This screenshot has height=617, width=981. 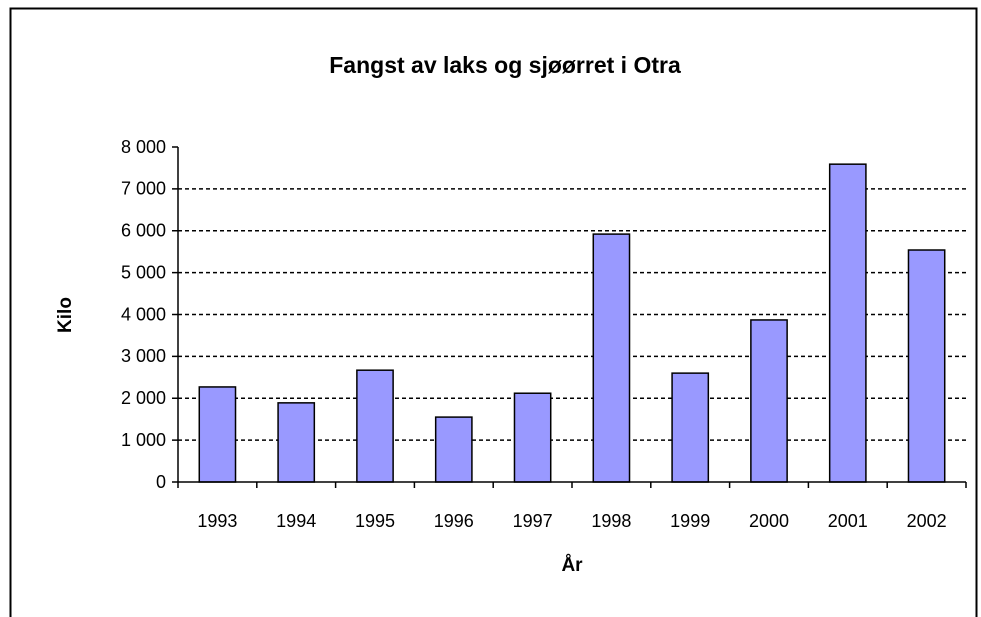 What do you see at coordinates (143, 440) in the screenshot?
I see `y-tick-label: 1 000` at bounding box center [143, 440].